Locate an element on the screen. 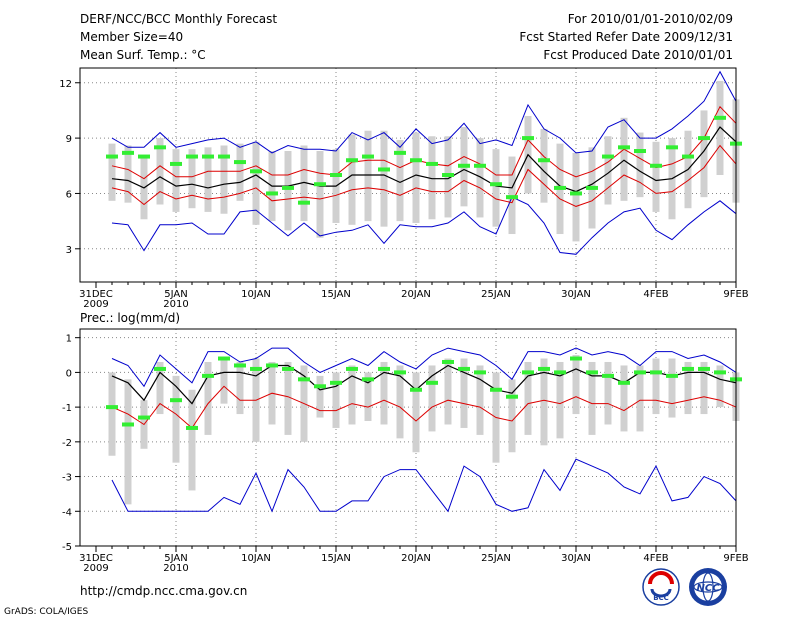  header-variable: Mean Surf. Temp.: °C is located at coordinates (143, 55).